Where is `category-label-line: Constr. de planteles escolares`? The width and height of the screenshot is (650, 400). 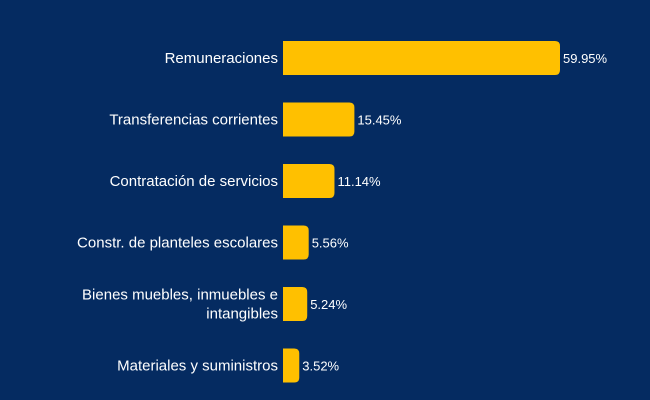 category-label-line: Constr. de planteles escolares is located at coordinates (177, 243).